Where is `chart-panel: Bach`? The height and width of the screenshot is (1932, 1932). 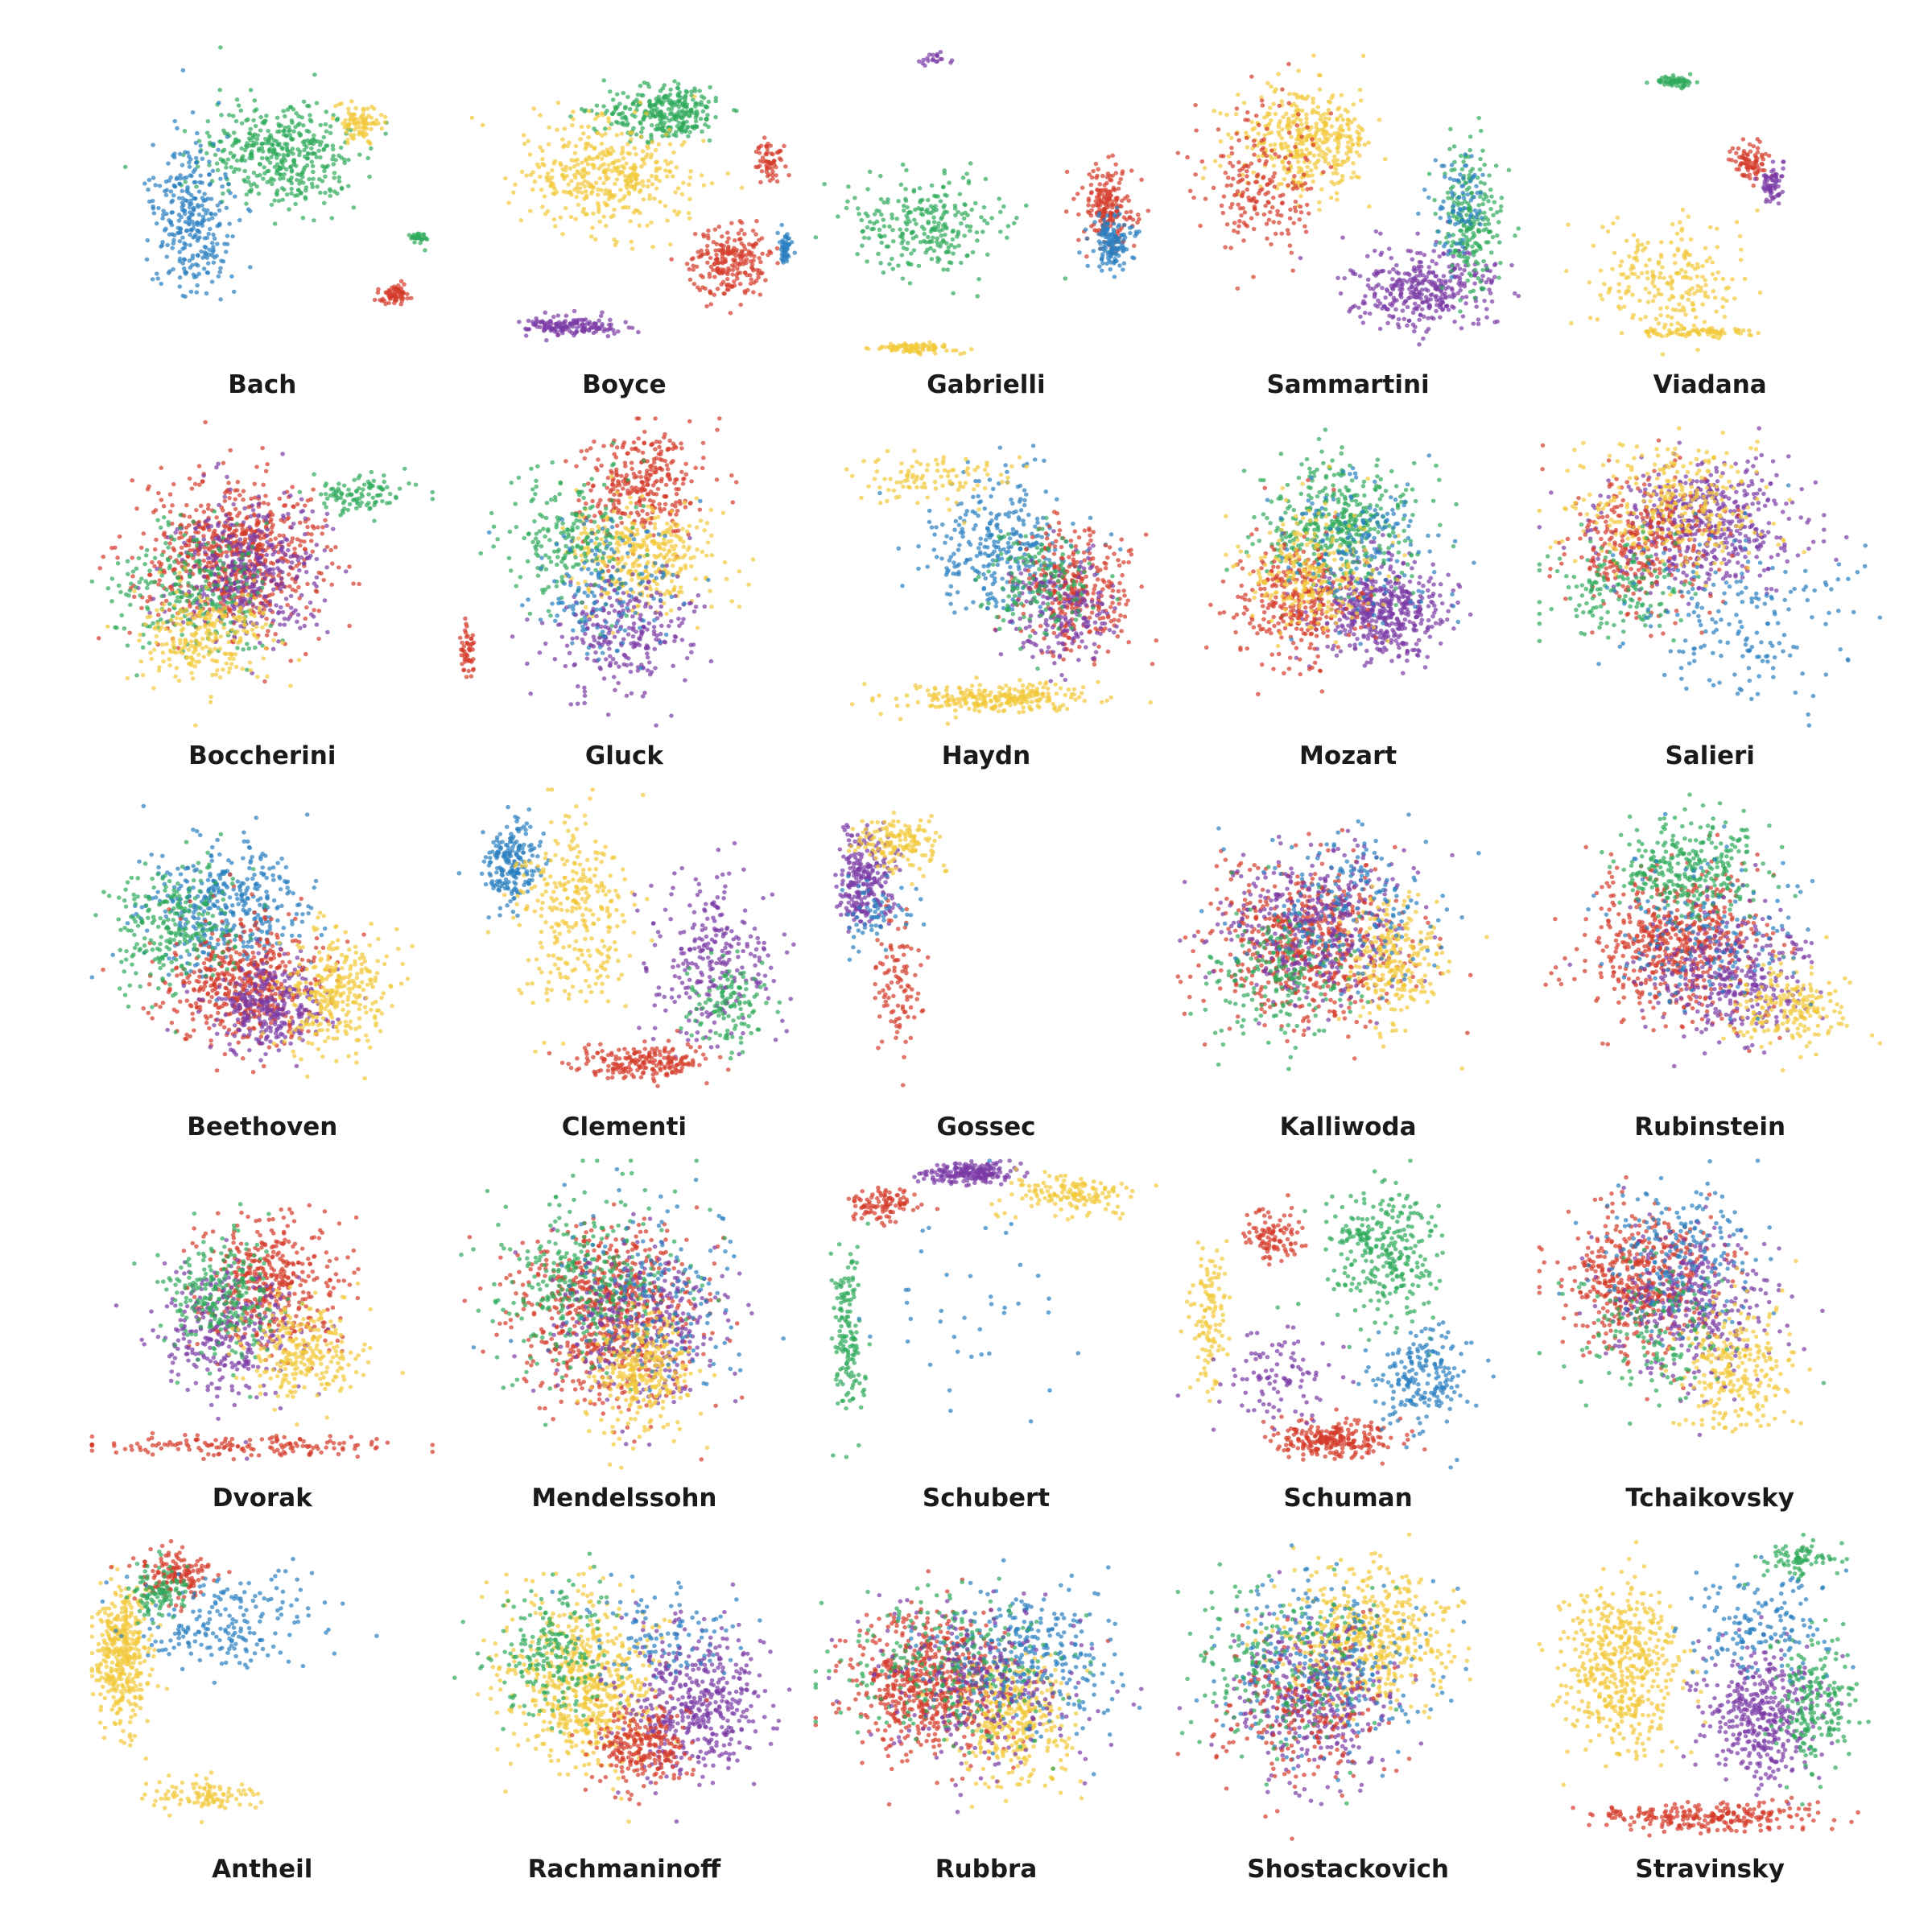 chart-panel: Bach is located at coordinates (262, 225).